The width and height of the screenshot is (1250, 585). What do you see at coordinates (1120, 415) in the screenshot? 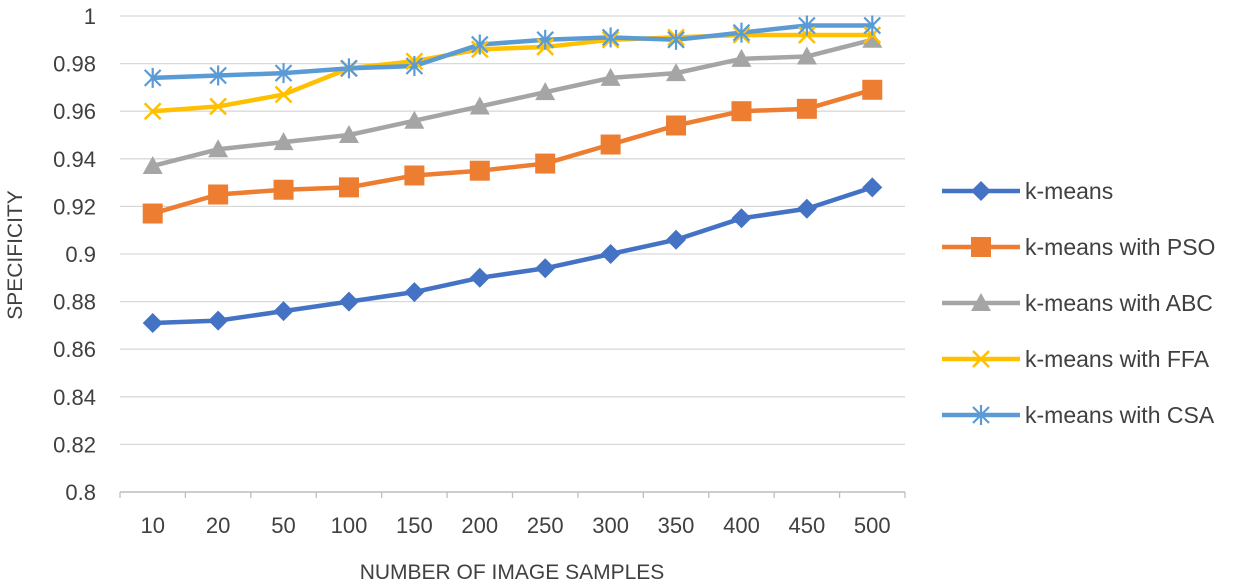
I see `legend-label: k-means with CSA` at bounding box center [1120, 415].